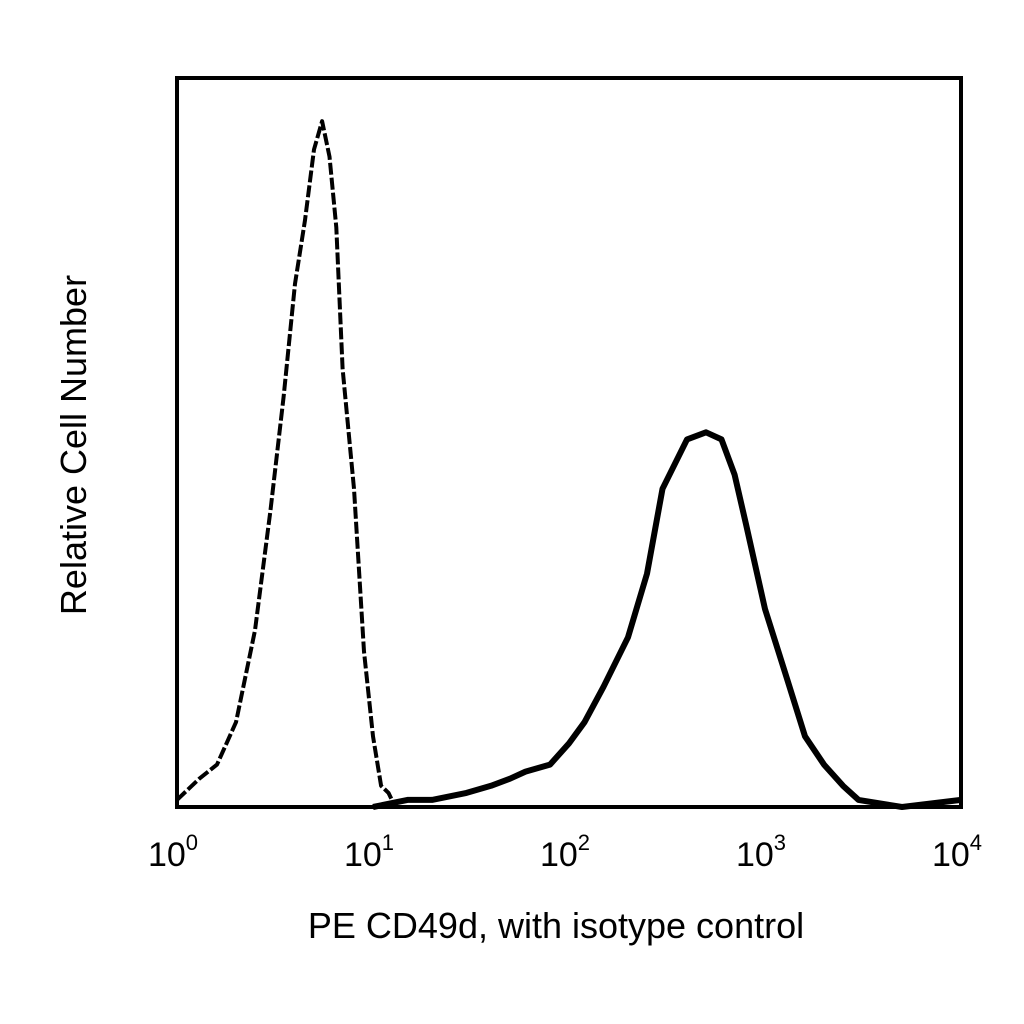  I want to click on x-tick-label: 10⁴, so click(957, 852).